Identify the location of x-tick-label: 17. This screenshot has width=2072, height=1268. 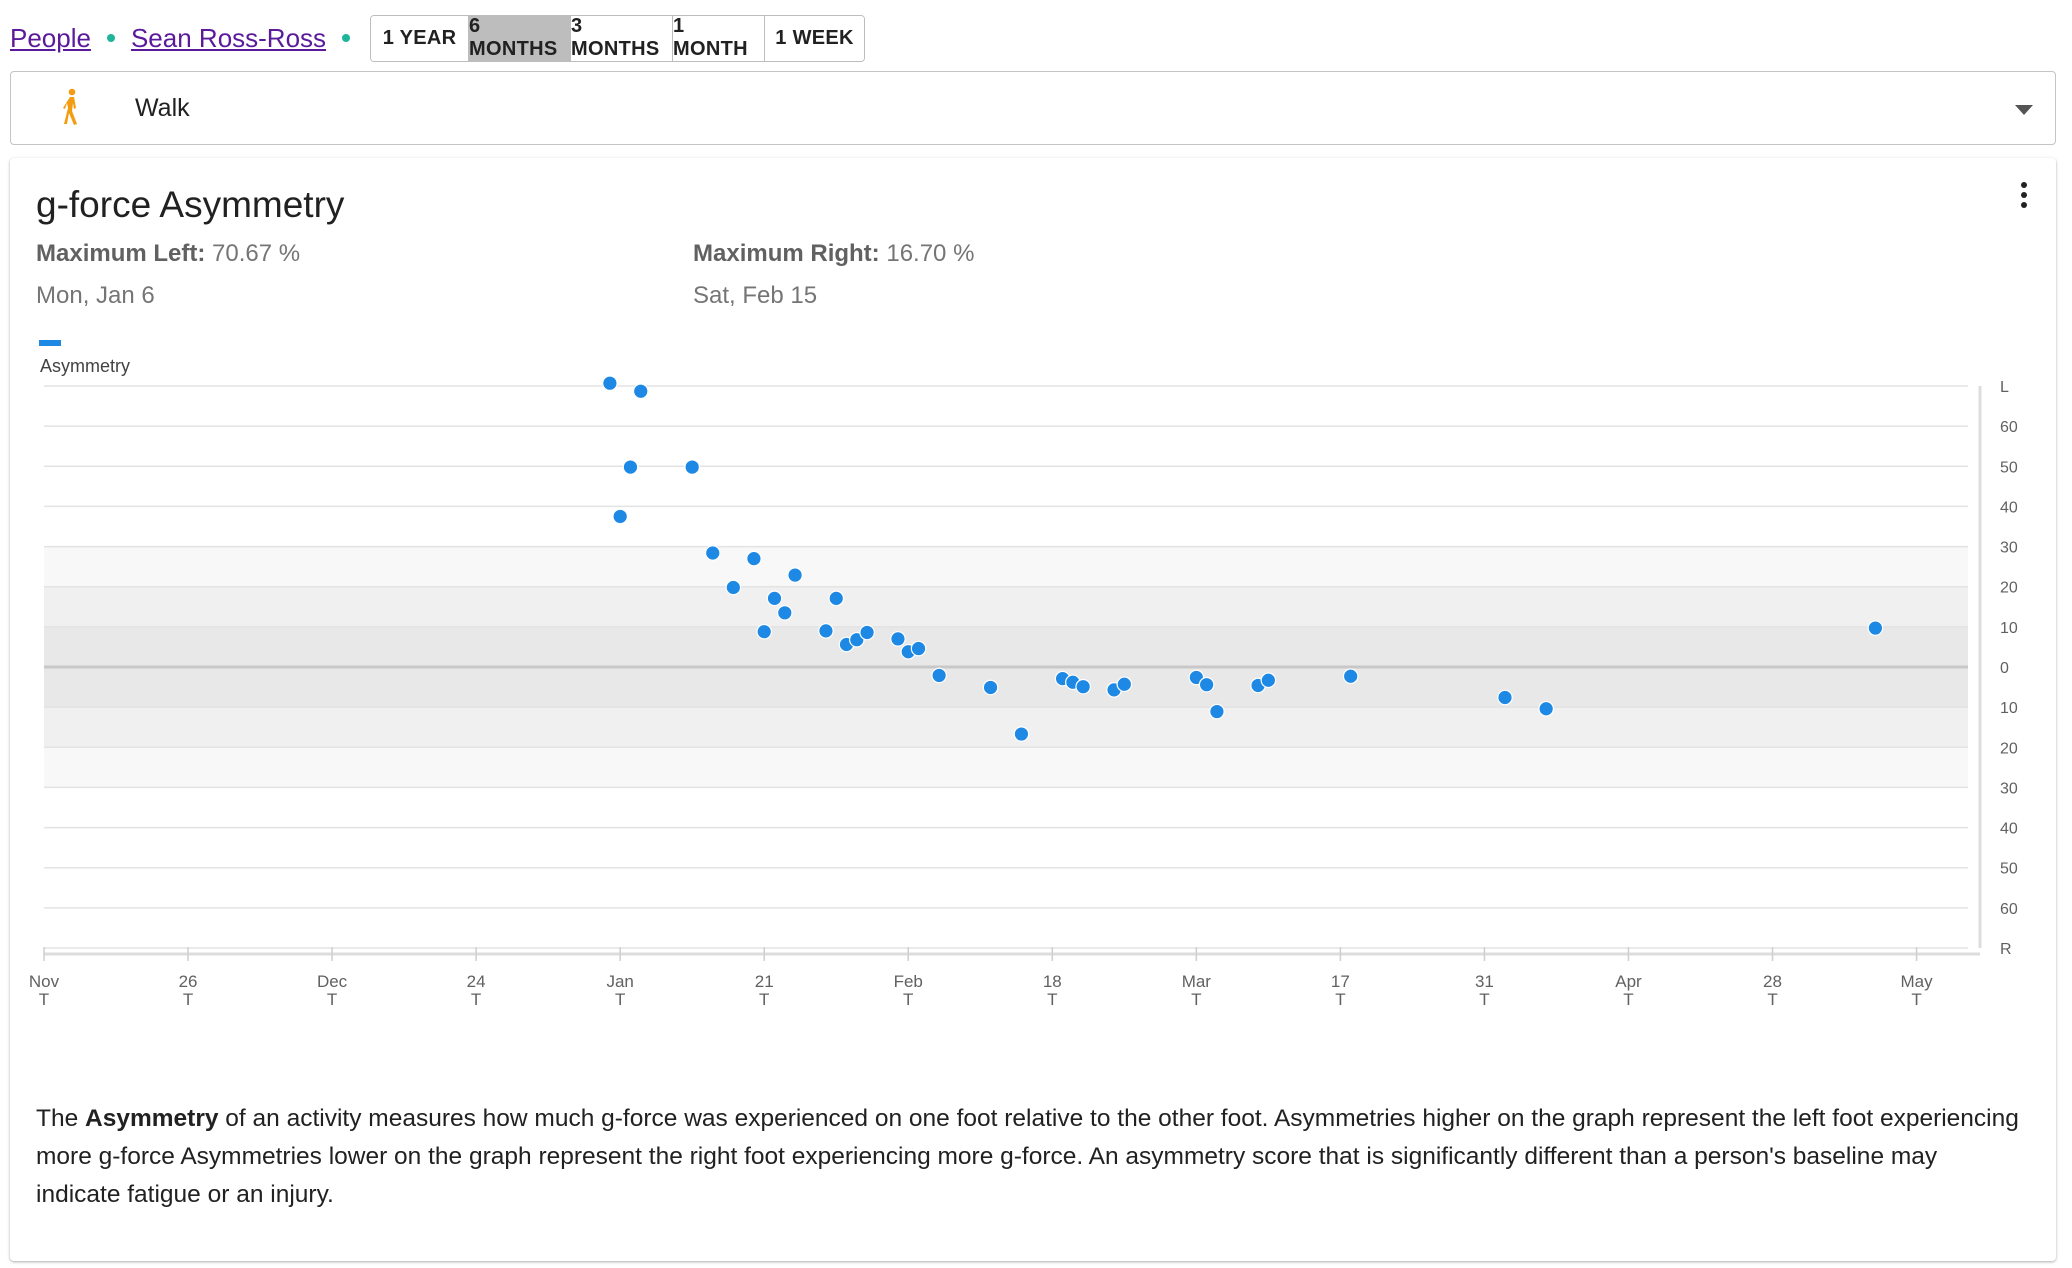
(1340, 981).